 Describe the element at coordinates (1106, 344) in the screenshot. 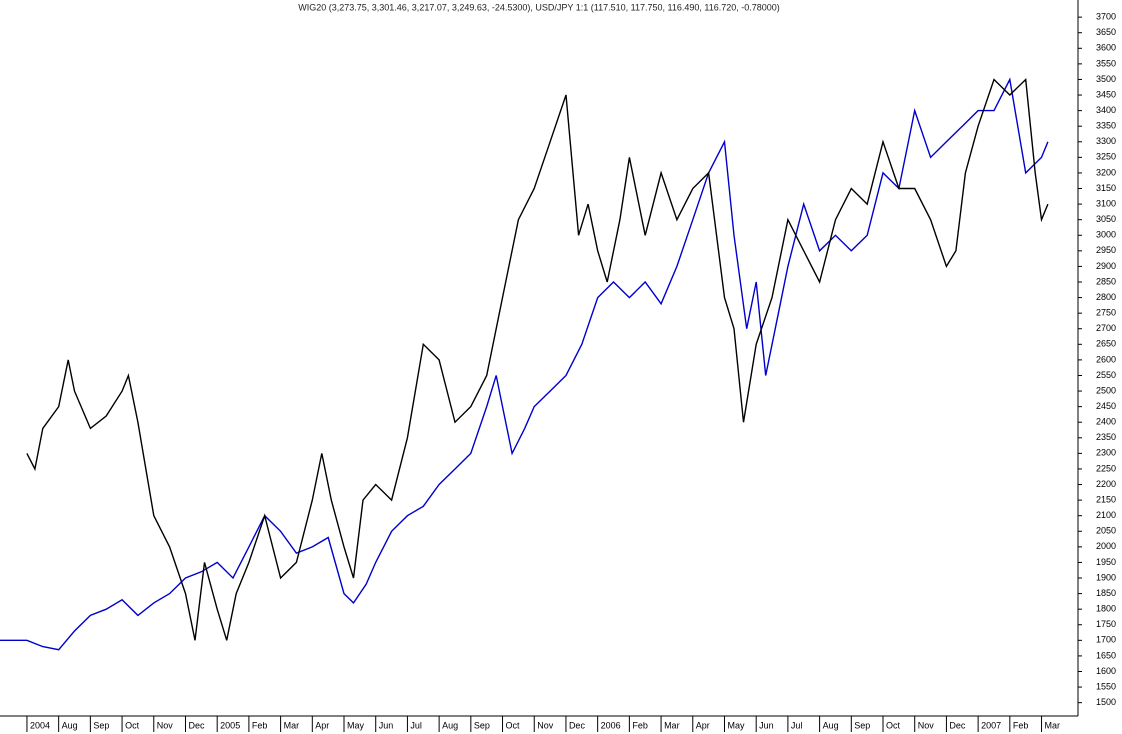

I see `y-tick-label: 2650` at that location.